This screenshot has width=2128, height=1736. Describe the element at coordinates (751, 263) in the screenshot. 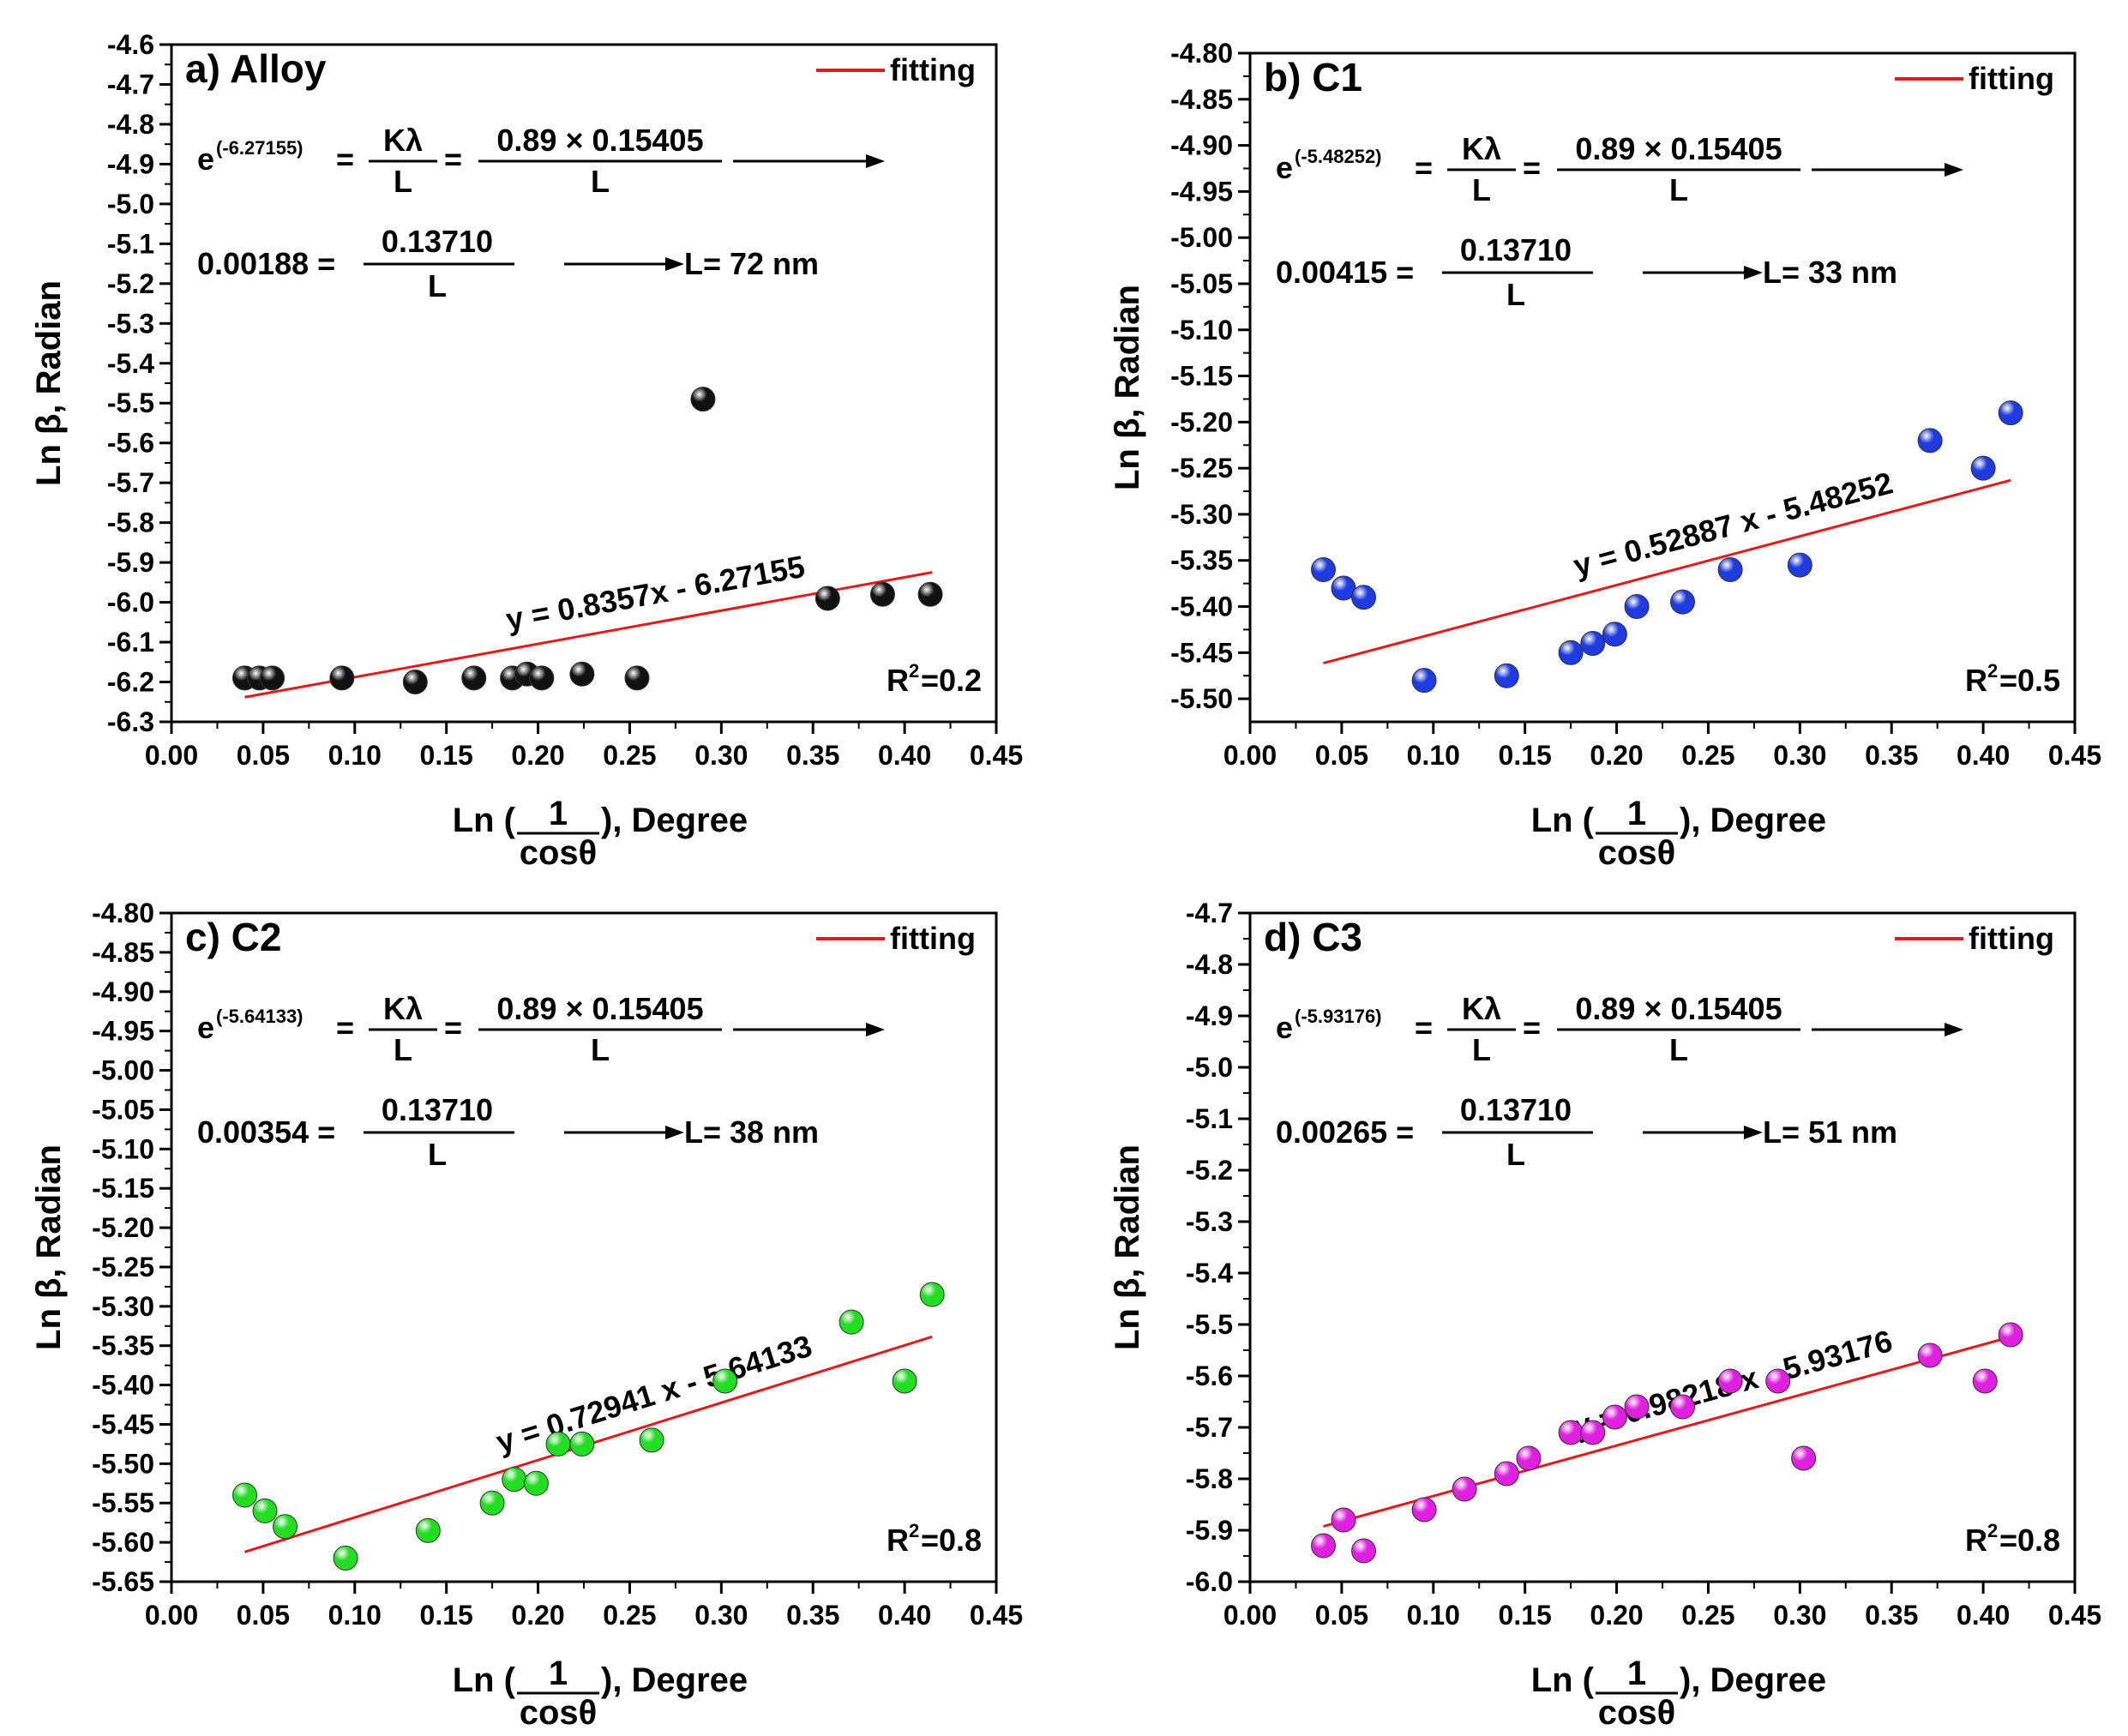

I see `eq2-result: L= 72 nm` at that location.